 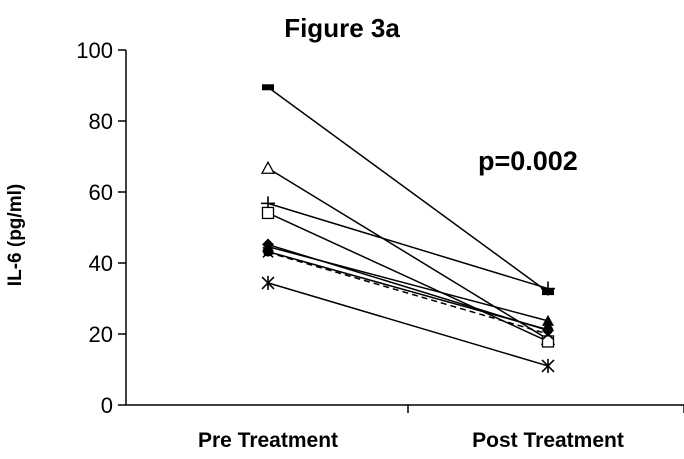 I want to click on x-category-label: Pre Treatment, so click(x=268, y=440).